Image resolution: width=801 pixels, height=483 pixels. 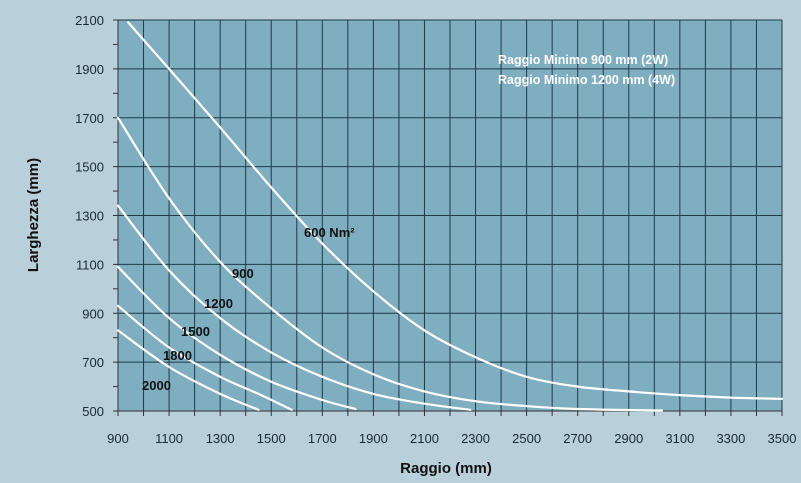 What do you see at coordinates (169, 438) in the screenshot?
I see `x-tick-label: 1100` at bounding box center [169, 438].